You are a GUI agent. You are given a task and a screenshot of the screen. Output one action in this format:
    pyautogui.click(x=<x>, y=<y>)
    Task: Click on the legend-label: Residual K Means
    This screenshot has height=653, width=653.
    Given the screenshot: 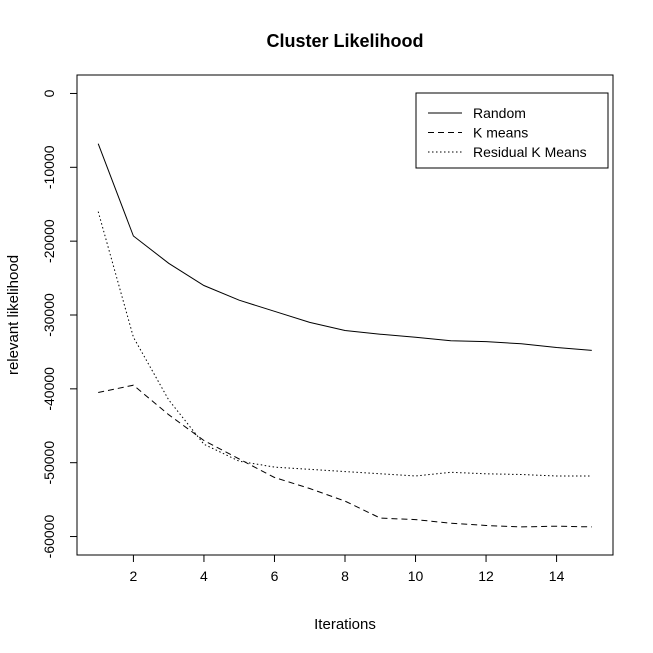 What is the action you would take?
    pyautogui.click(x=530, y=152)
    